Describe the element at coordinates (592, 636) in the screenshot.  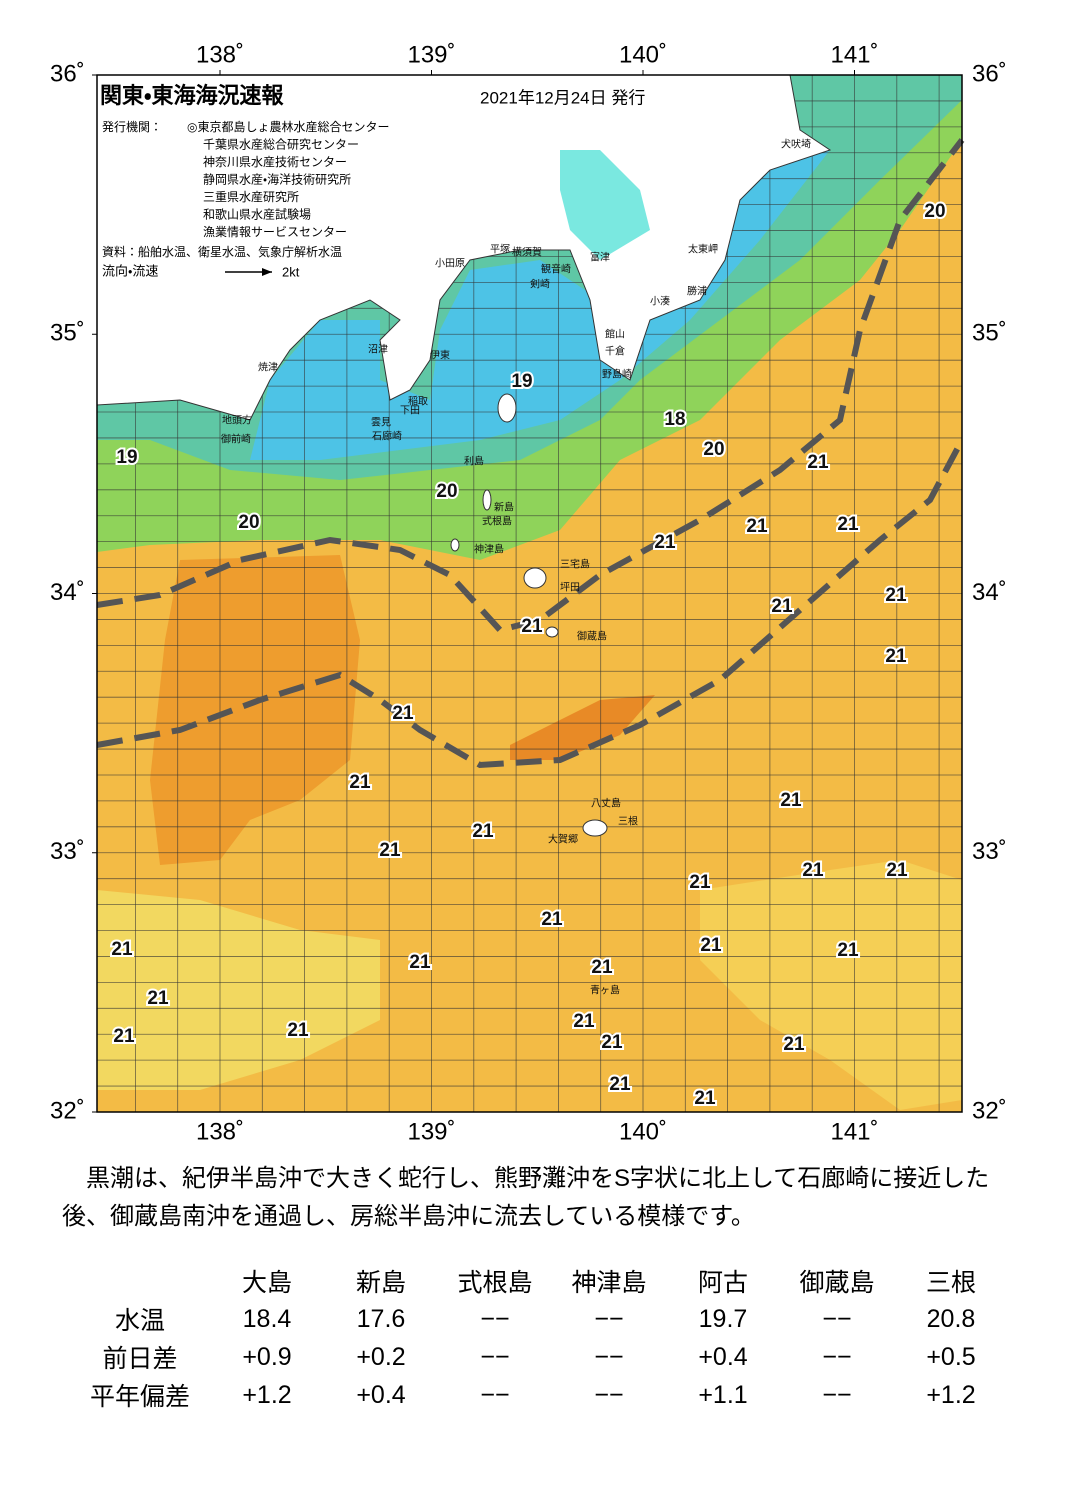
I see `place-name: 御蔵島` at that location.